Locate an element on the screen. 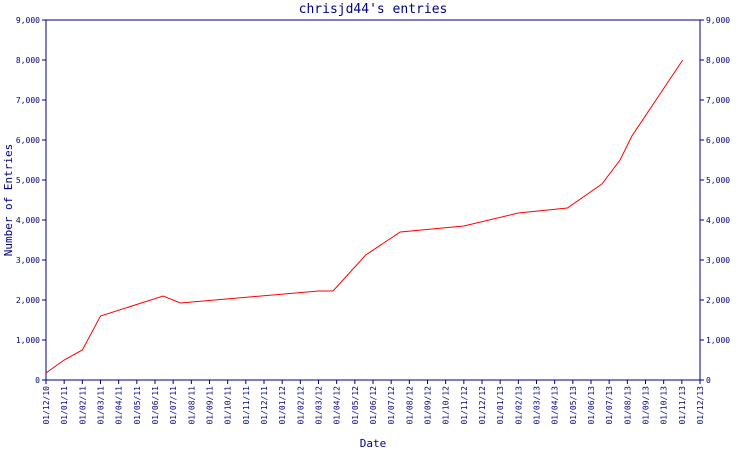 Image resolution: width=750 pixels, height=450 pixels. x-tick-label: 01/10/12 is located at coordinates (446, 405).